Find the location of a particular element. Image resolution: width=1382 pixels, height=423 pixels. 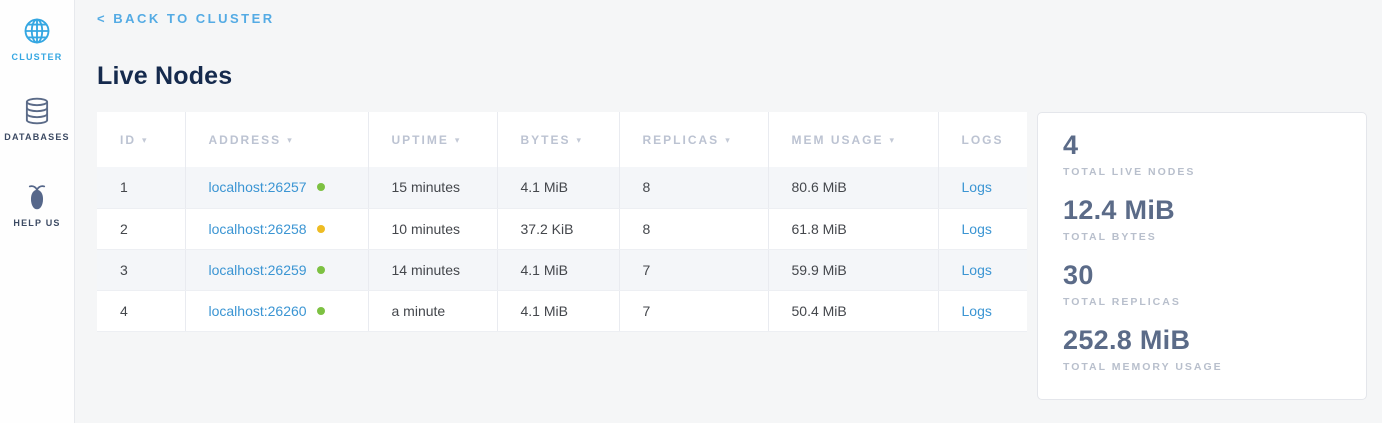

sidebar-item-databases: DATABASES is located at coordinates (37, 118).